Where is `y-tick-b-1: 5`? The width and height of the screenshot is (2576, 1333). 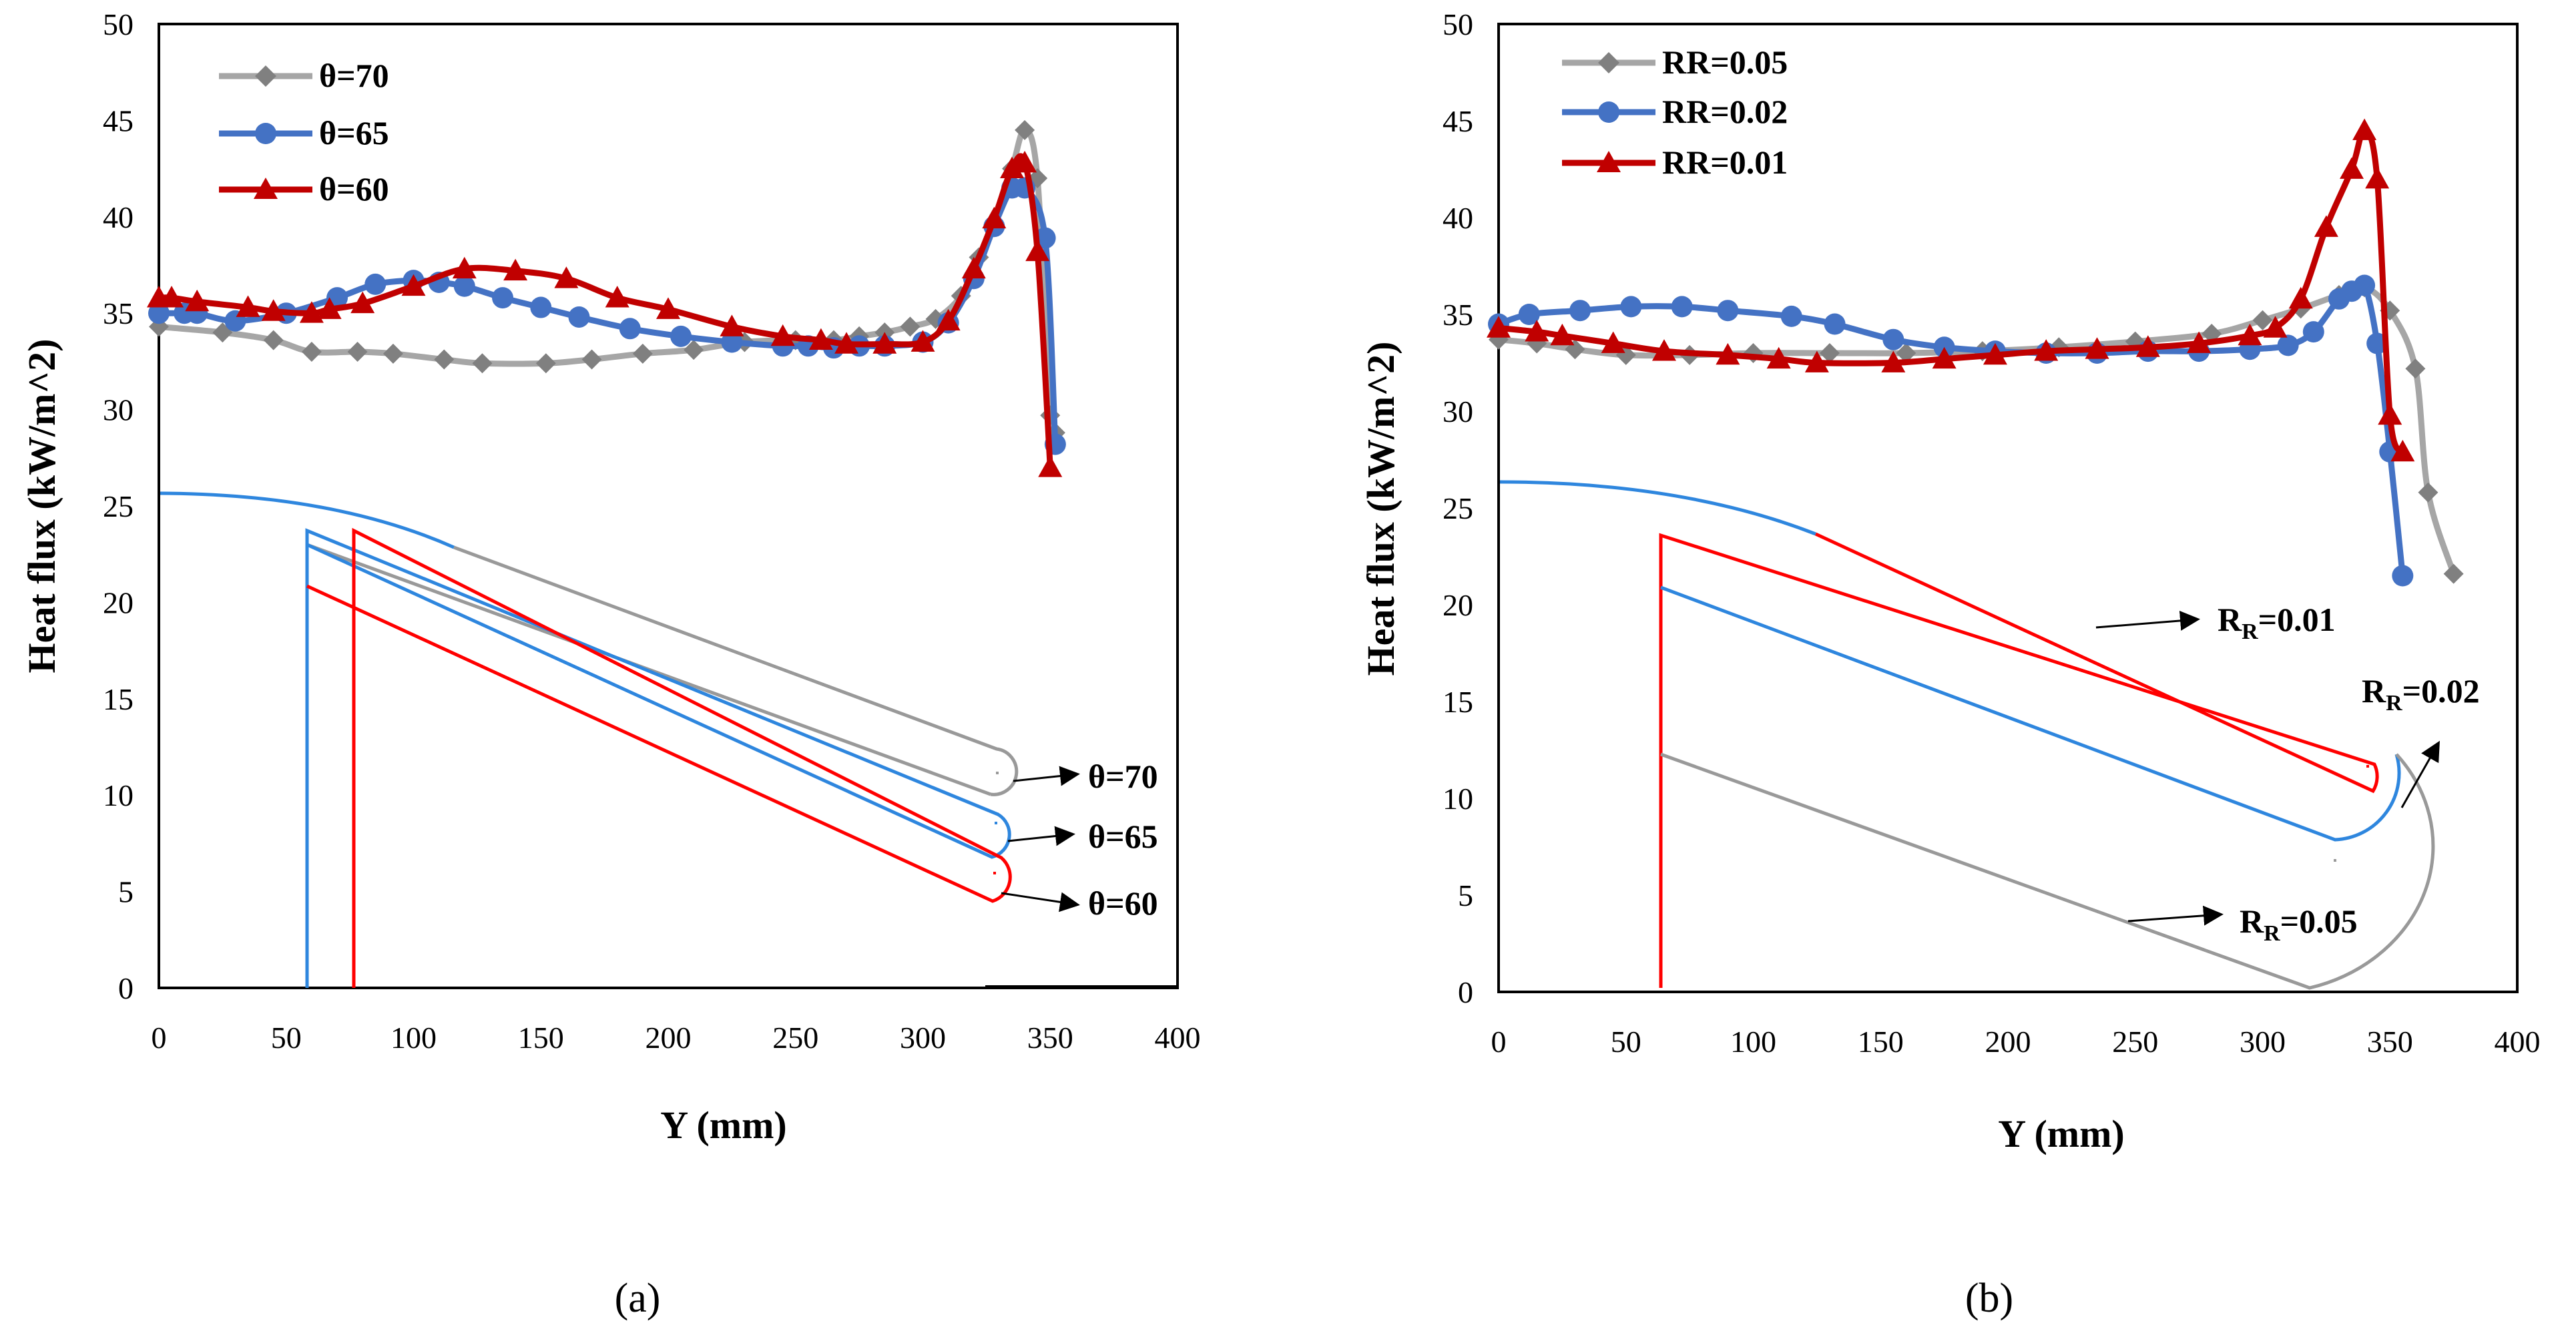
y-tick-b-1: 5 is located at coordinates (1465, 895).